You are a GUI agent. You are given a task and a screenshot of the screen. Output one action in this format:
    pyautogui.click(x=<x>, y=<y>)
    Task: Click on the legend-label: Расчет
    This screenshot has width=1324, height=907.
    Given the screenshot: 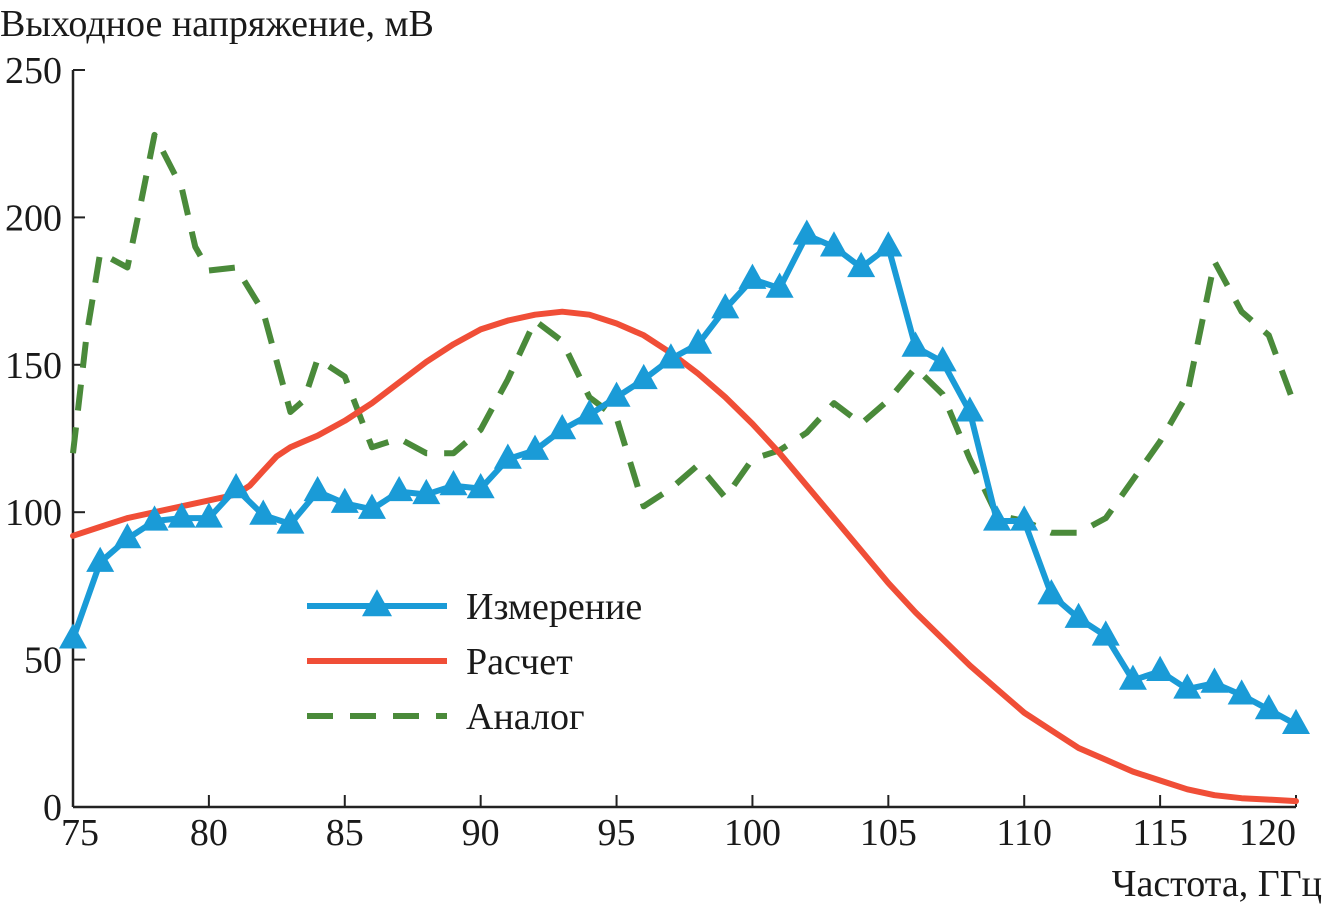 What is the action you would take?
    pyautogui.click(x=519, y=662)
    